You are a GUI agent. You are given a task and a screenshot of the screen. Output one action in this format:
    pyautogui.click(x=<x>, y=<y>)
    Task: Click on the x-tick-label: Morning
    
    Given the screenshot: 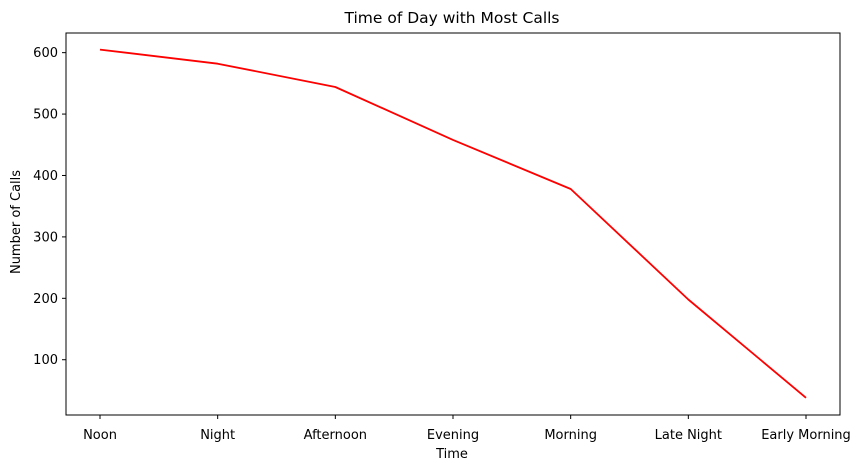 What is the action you would take?
    pyautogui.click(x=570, y=435)
    